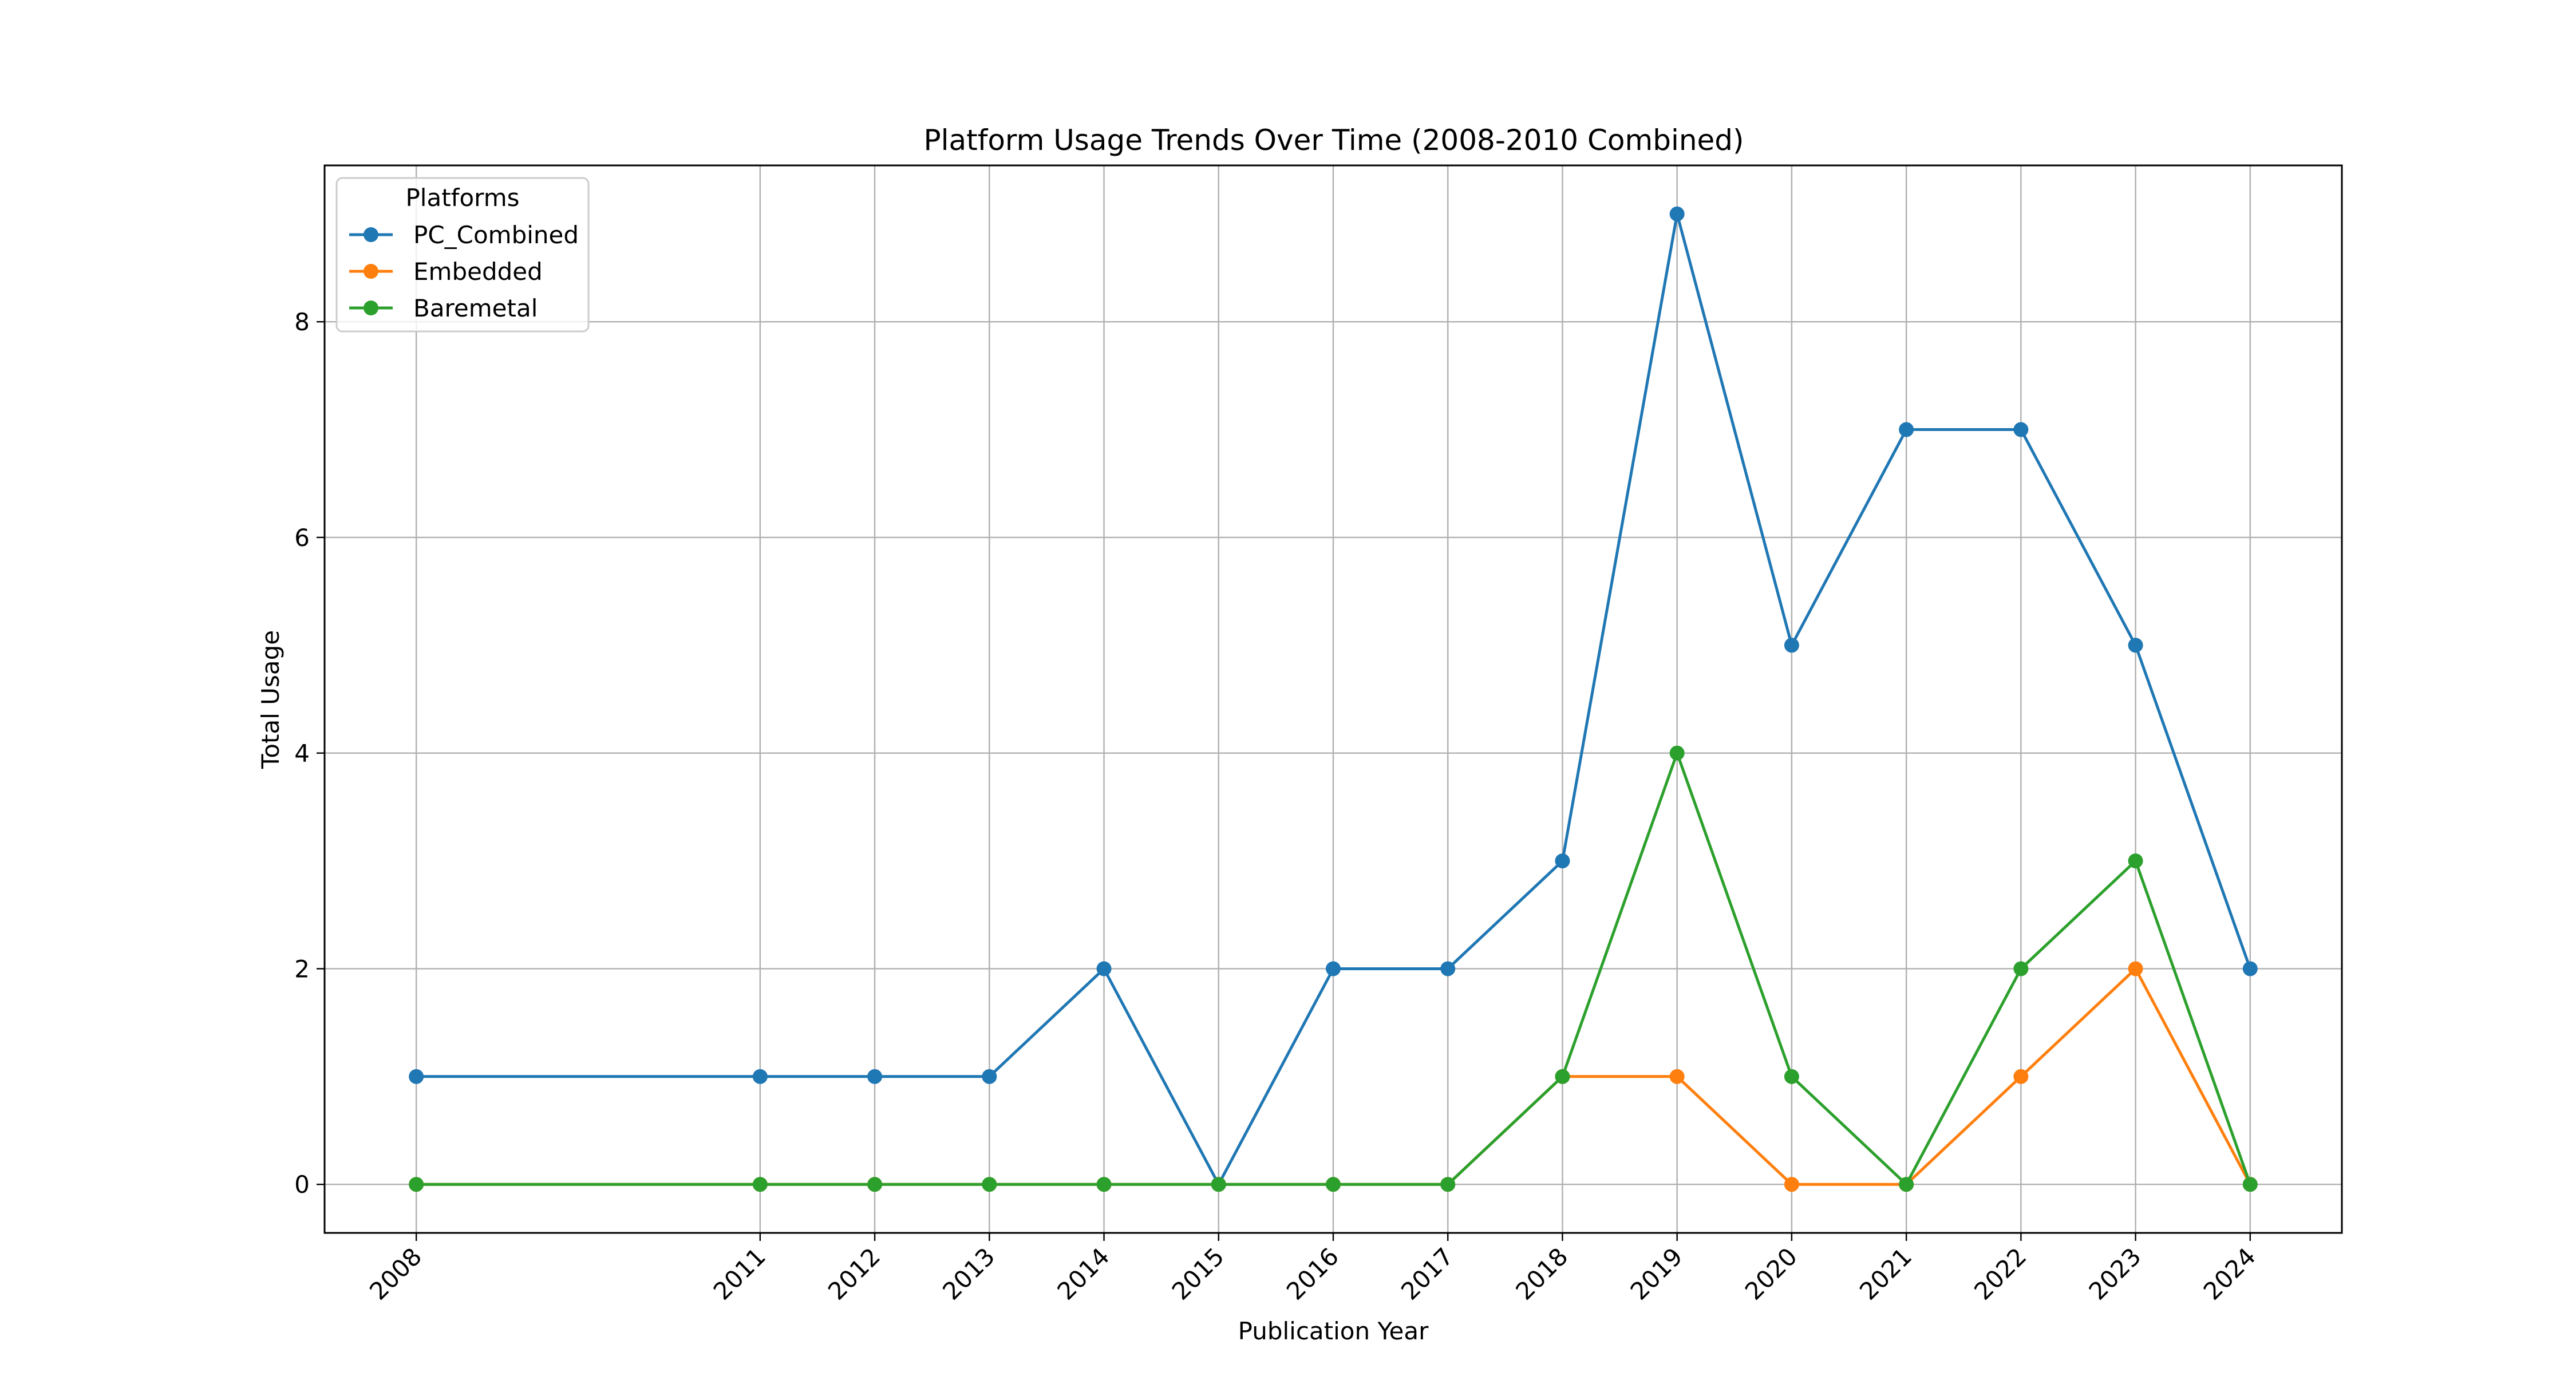 The height and width of the screenshot is (1376, 2576). Describe the element at coordinates (1198, 1274) in the screenshot. I see `x-tick-label: 2015` at that location.